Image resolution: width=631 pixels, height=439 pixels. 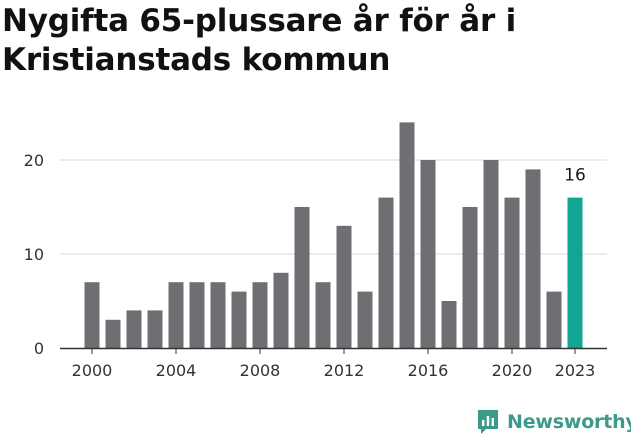 I want to click on bar-2016, so click(x=428, y=254).